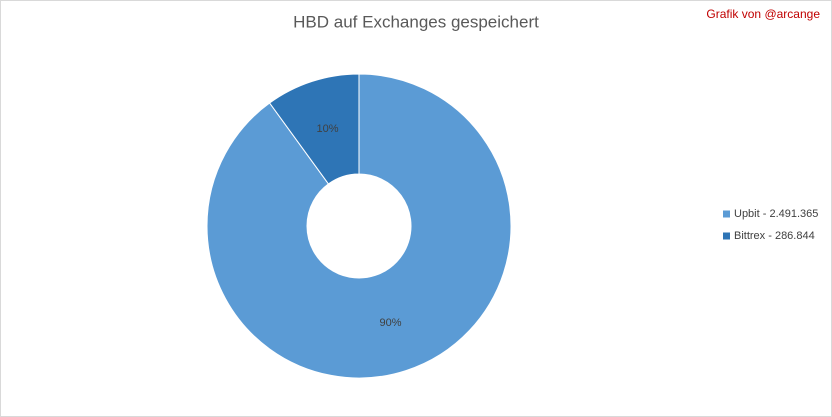 This screenshot has width=832, height=417. I want to click on data-label: 10%, so click(327, 129).